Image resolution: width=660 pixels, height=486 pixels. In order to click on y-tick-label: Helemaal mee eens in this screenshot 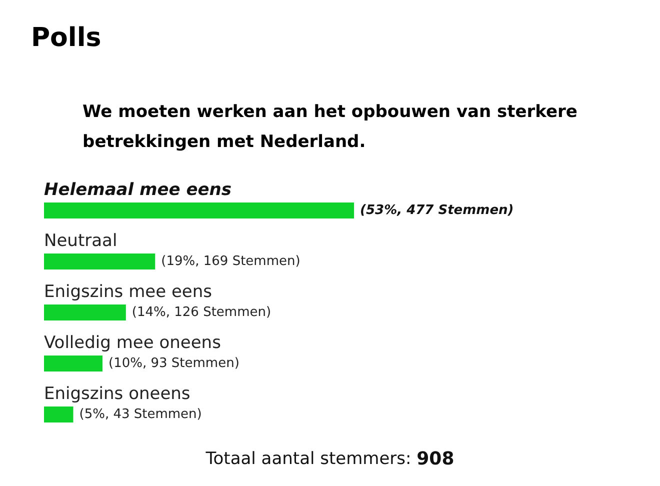, I will do `click(138, 190)`.